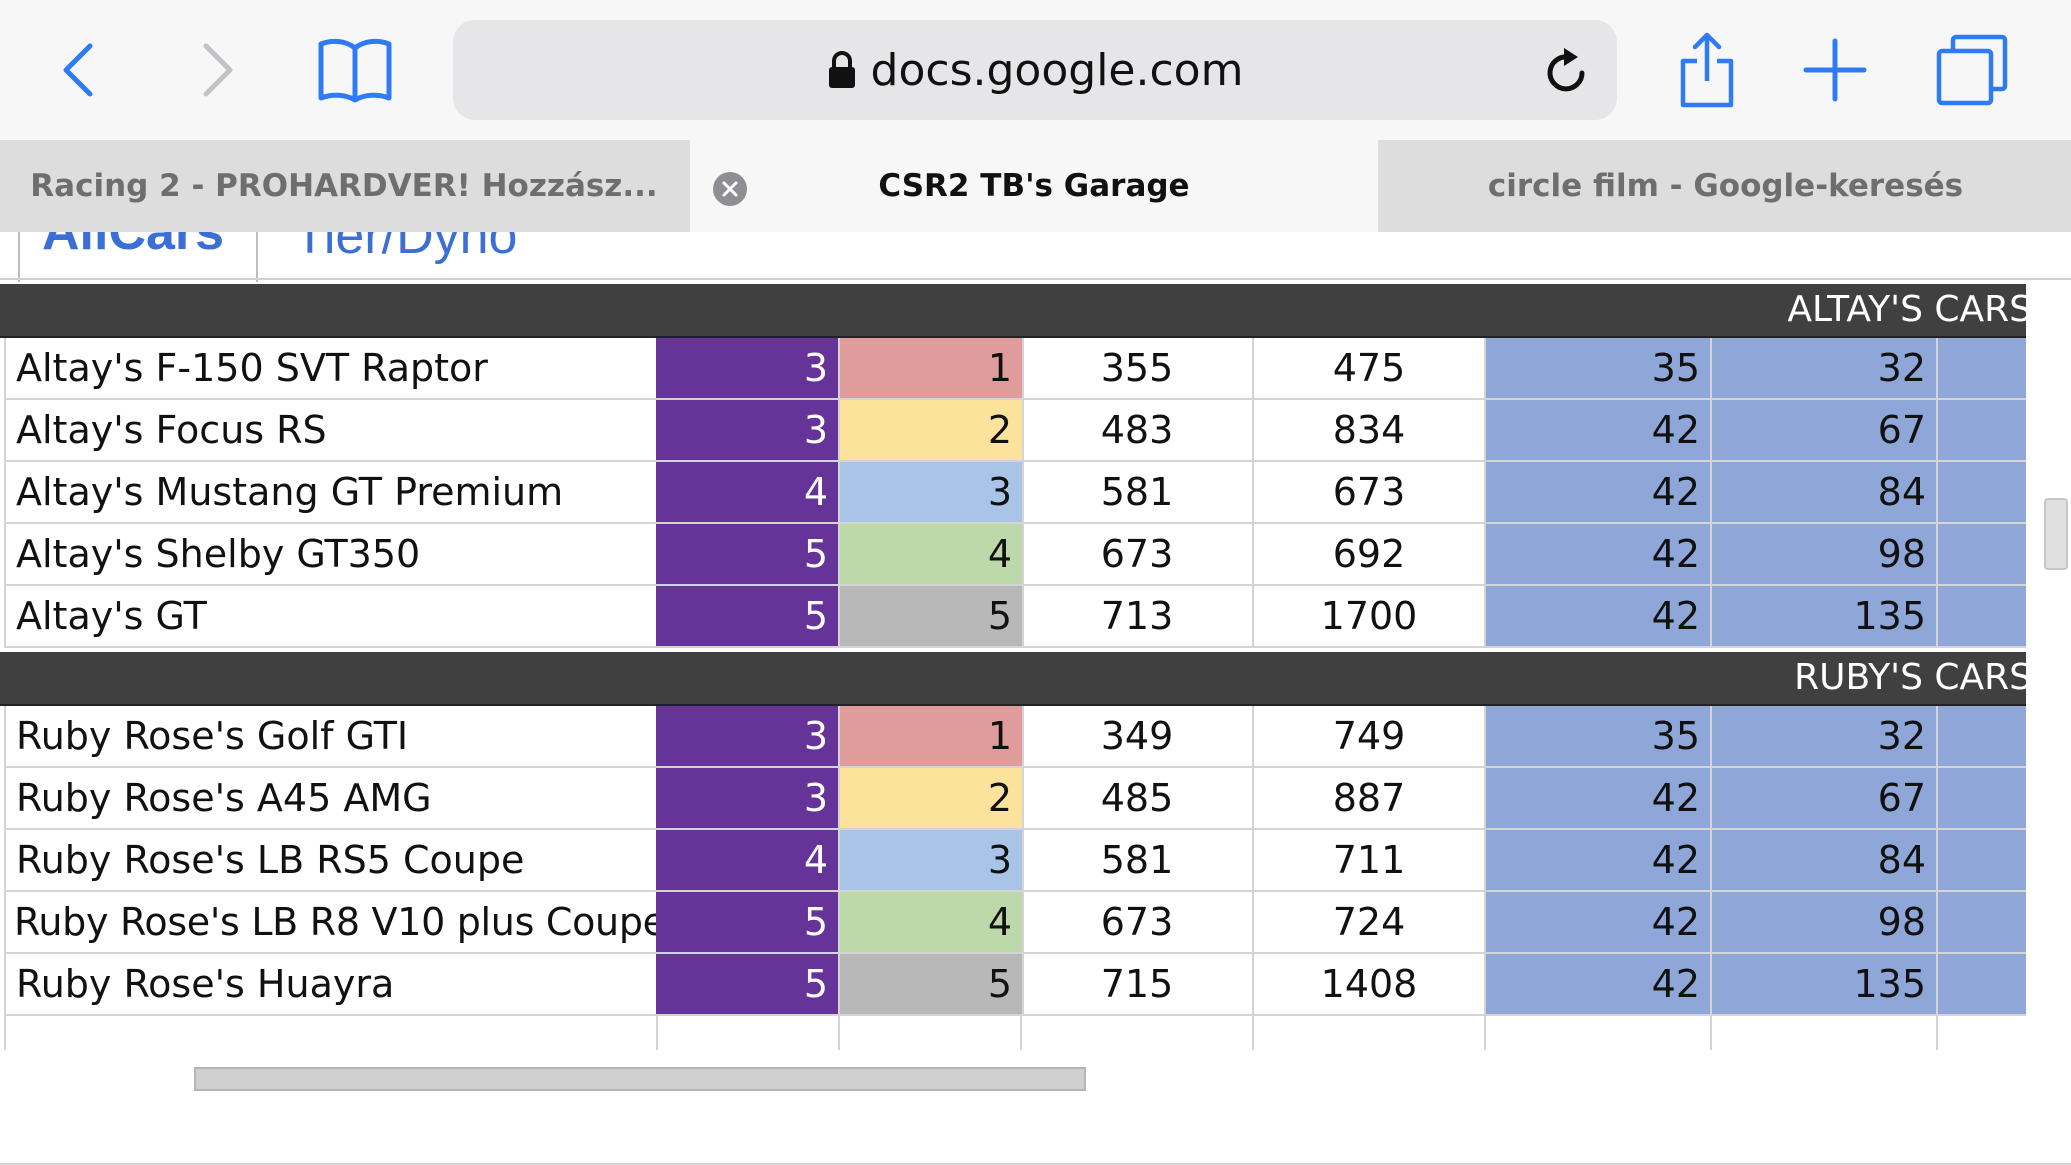 This screenshot has width=2071, height=1165. Describe the element at coordinates (1370, 369) in the screenshot. I see `value-cell: 475` at that location.